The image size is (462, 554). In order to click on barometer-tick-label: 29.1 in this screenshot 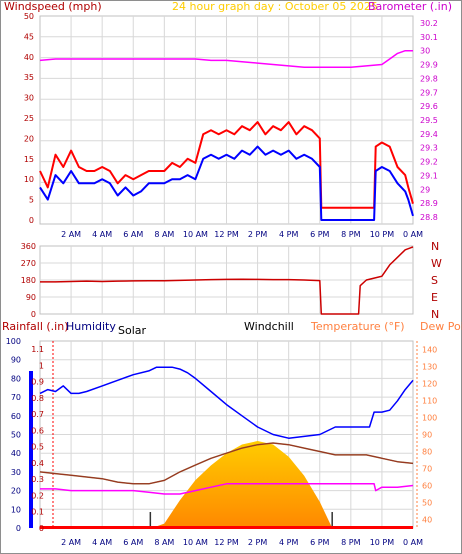, I will do `click(429, 175)`.